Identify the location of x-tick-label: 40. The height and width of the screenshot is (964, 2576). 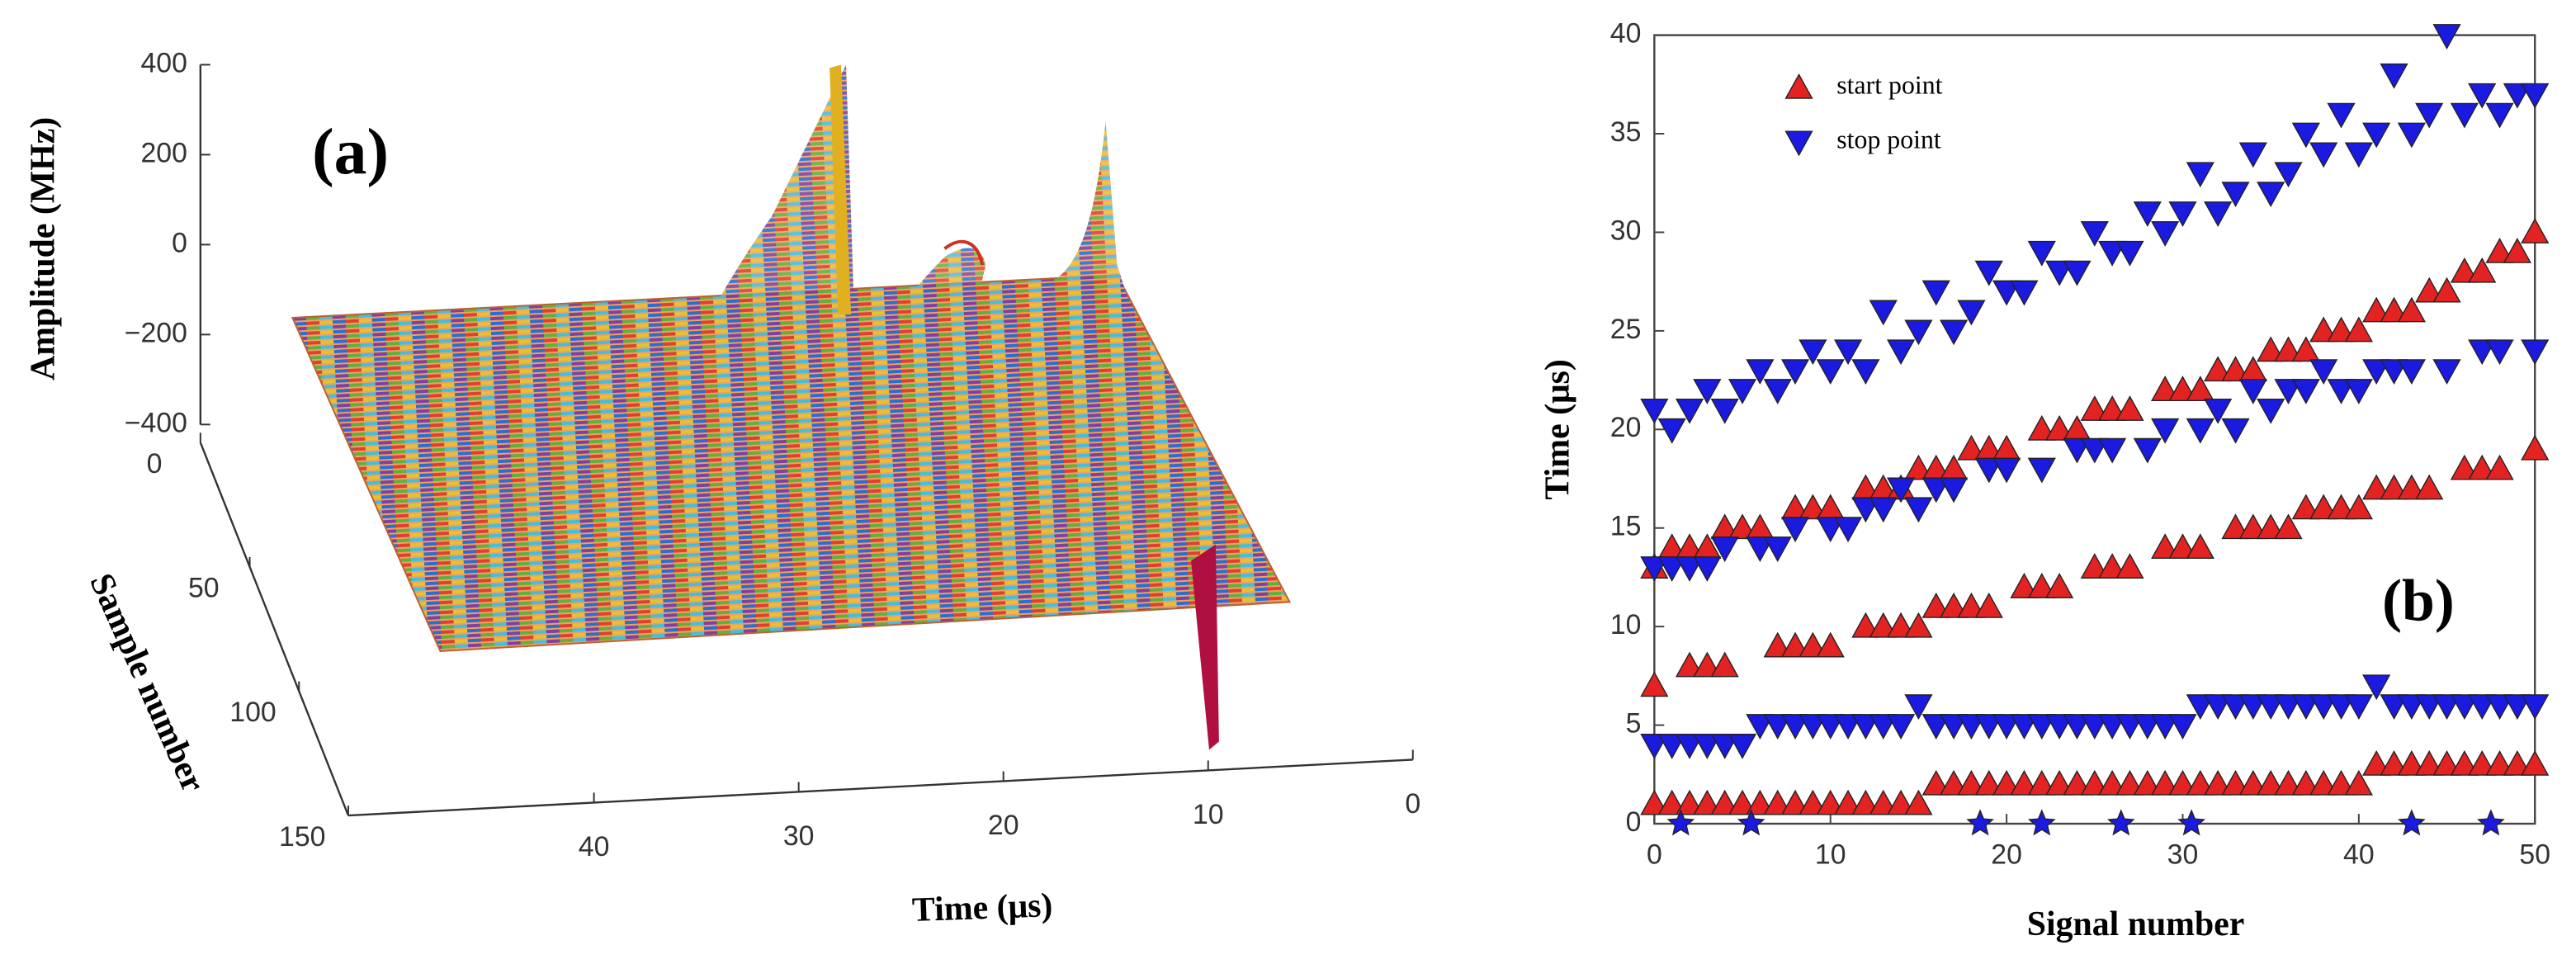
(2359, 855).